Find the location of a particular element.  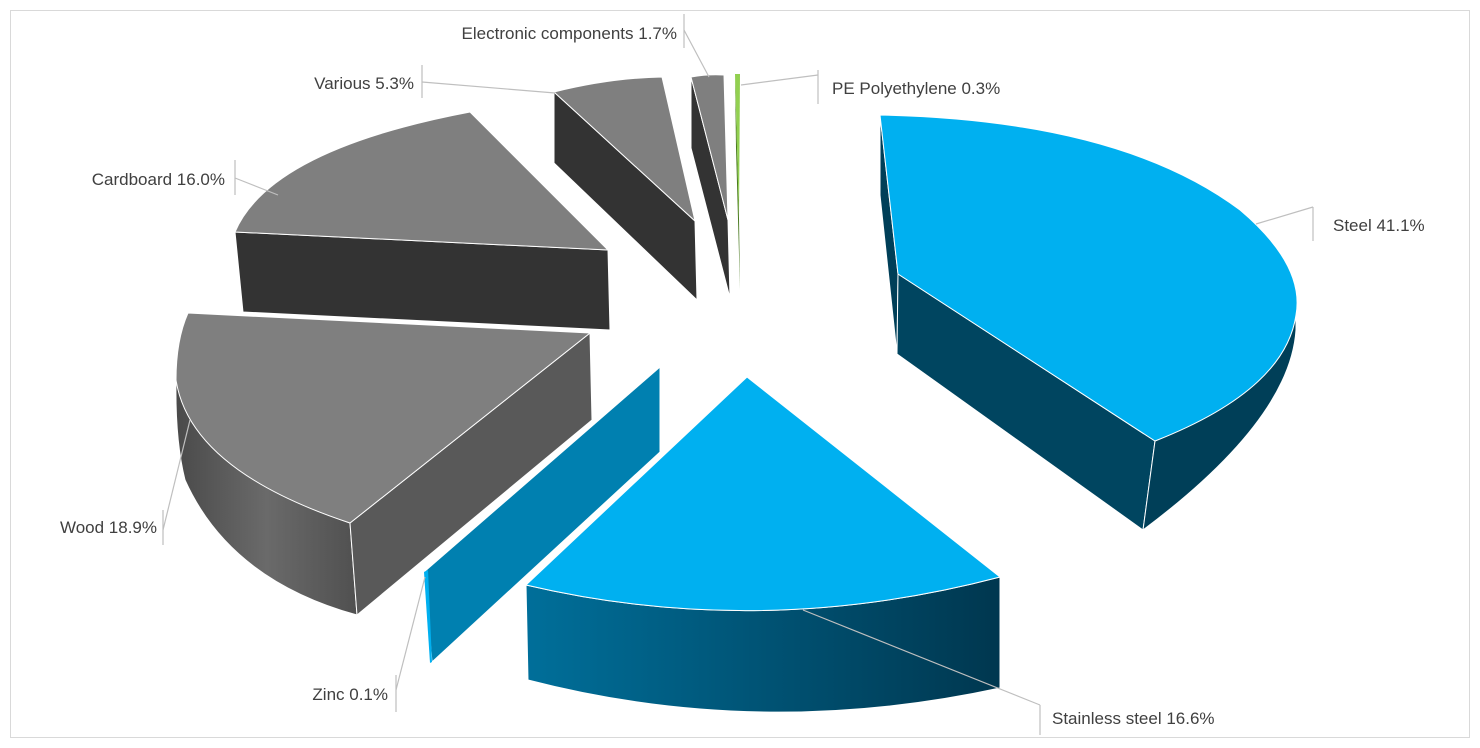

slice-zinc-top is located at coordinates (428, 616).